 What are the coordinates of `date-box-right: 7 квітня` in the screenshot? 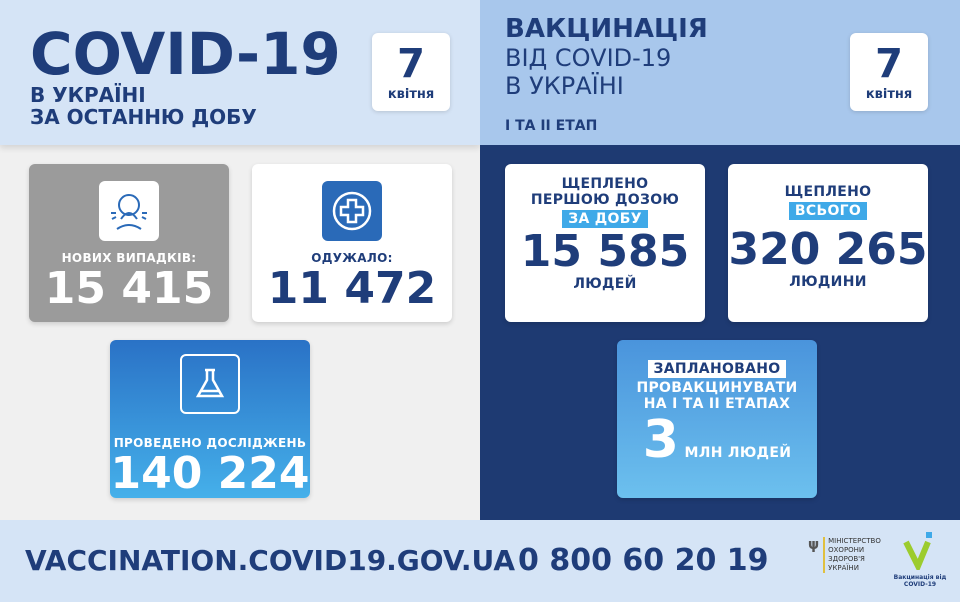 It's located at (889, 72).